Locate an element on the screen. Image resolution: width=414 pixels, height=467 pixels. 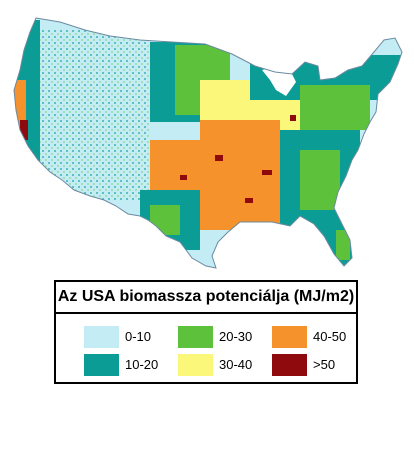
legend-label-30-40: 30-40 is located at coordinates (236, 364).